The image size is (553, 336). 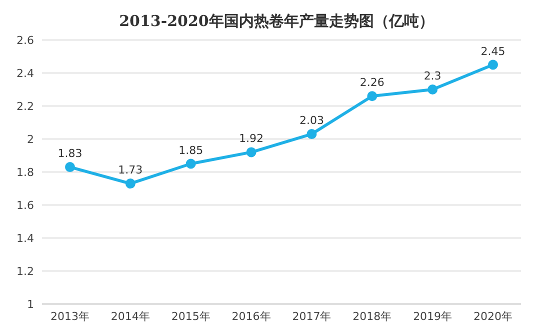 I want to click on x-tick-label: 2015年, so click(x=190, y=316).